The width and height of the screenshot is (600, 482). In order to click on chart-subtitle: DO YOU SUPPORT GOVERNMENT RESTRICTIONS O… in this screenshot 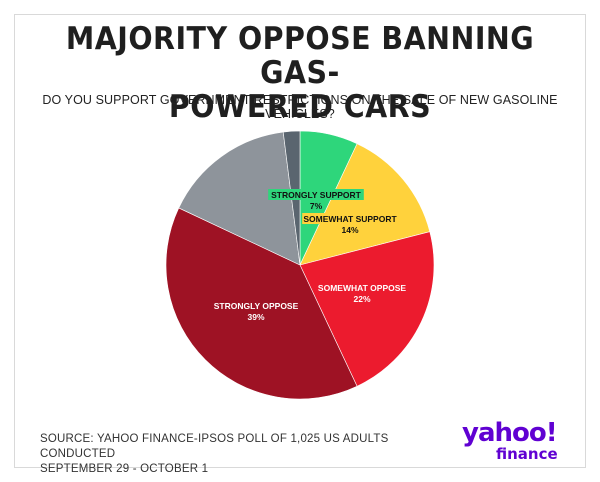, I will do `click(300, 107)`.